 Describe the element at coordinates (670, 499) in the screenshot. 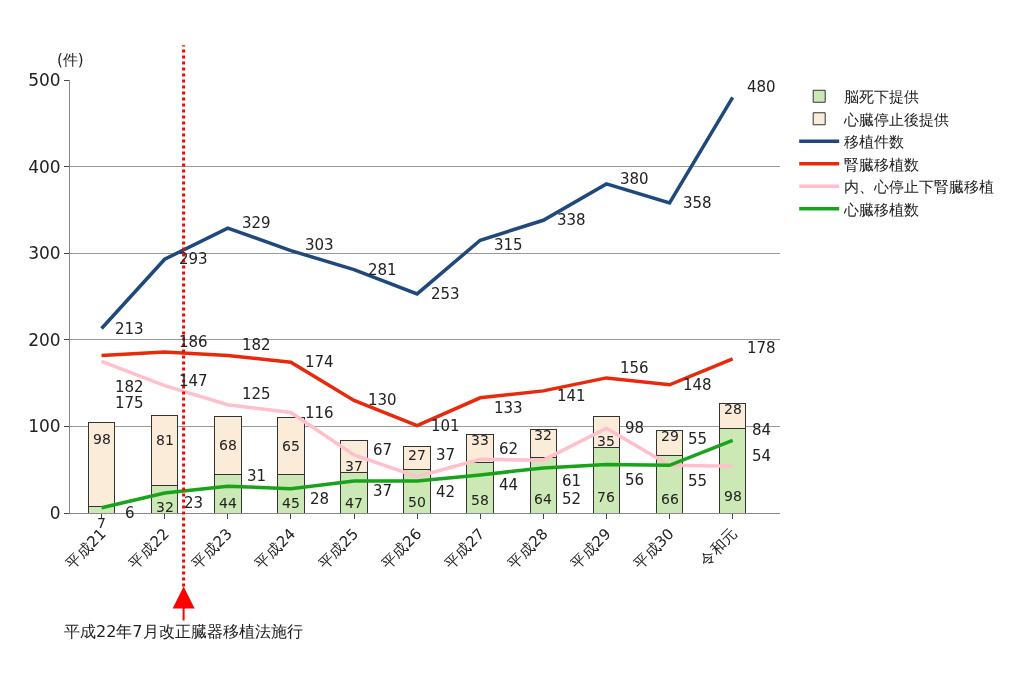

I see `data-label: 66` at that location.